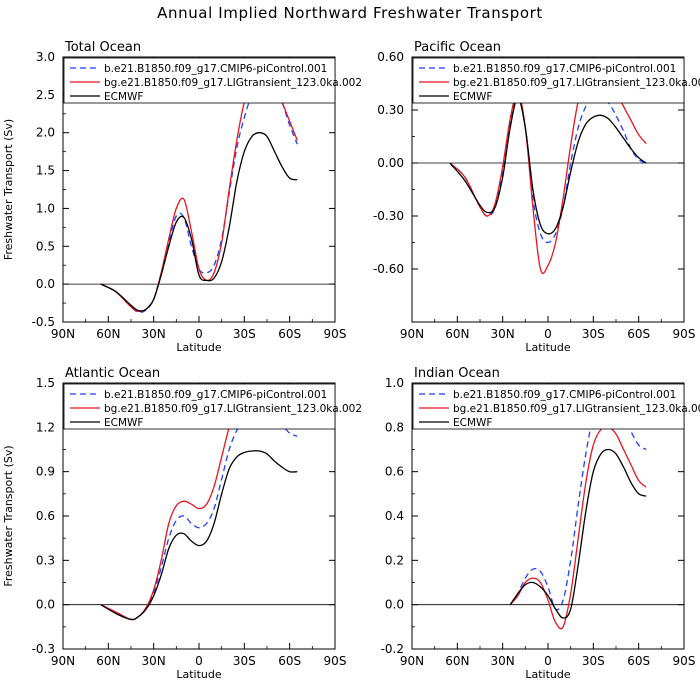 The image size is (700, 700). I want to click on y-tick-label: 0.5, so click(45, 246).